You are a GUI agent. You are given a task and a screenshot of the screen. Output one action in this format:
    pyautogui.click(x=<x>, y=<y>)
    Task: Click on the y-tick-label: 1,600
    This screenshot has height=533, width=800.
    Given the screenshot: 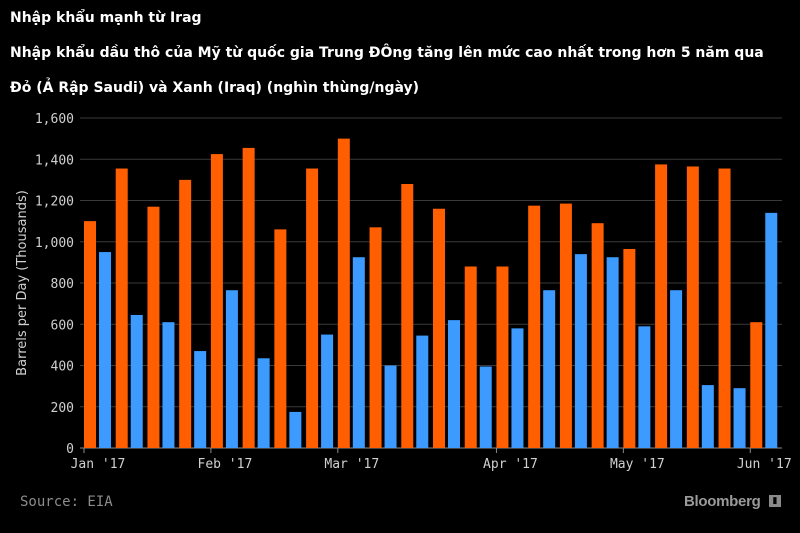 What is the action you would take?
    pyautogui.click(x=54, y=119)
    